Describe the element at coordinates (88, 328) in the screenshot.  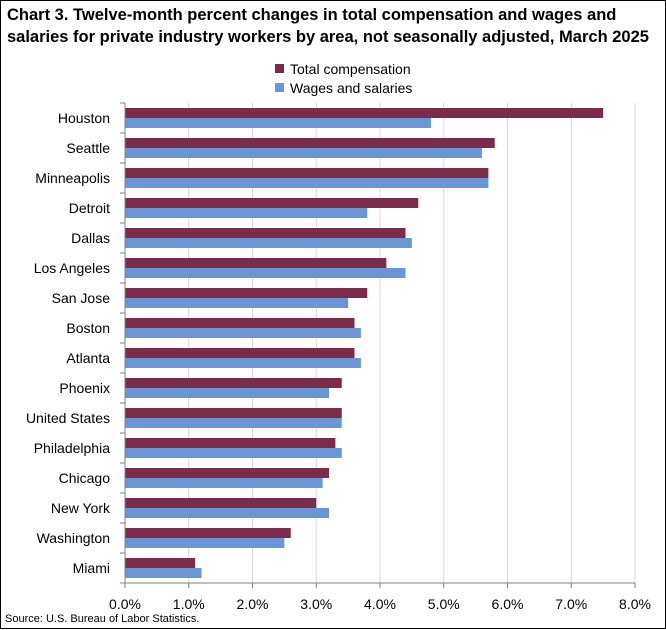
I see `category-label: Boston` at that location.